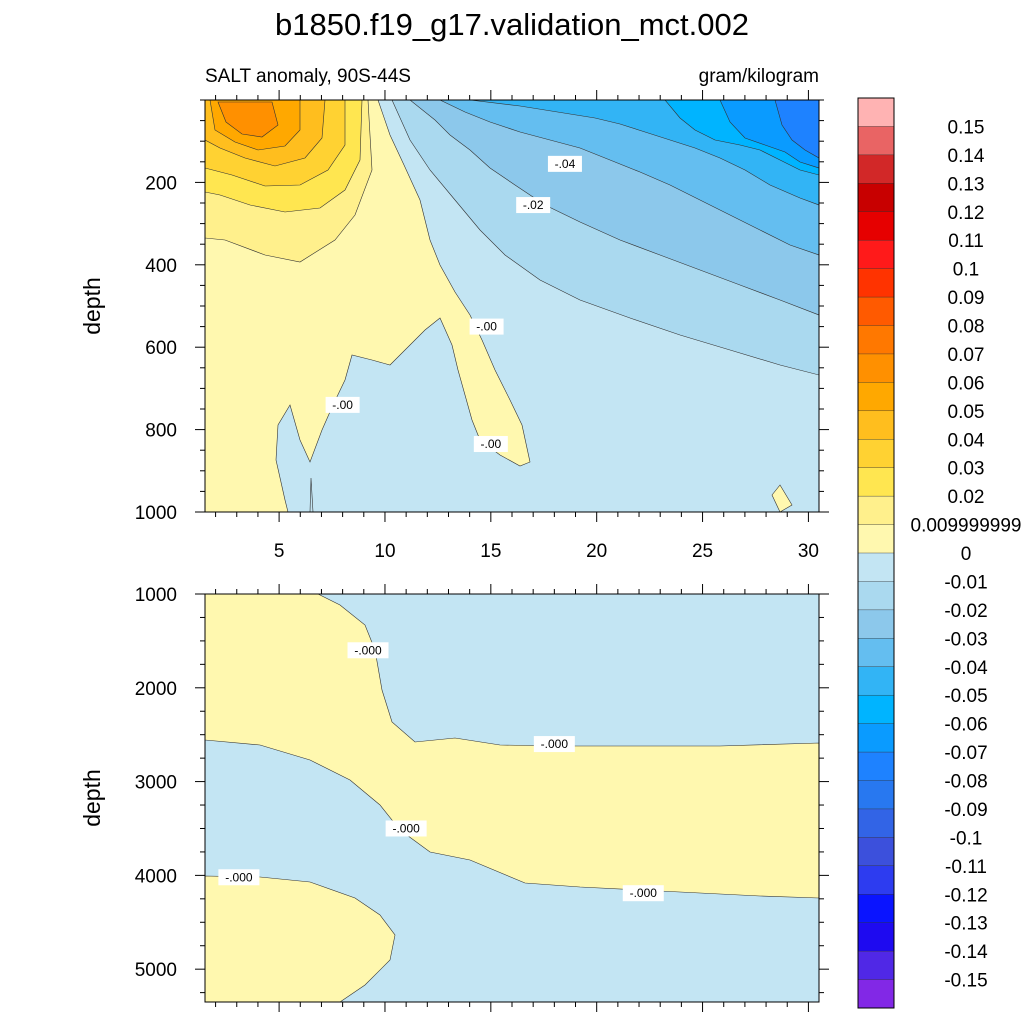 The height and width of the screenshot is (1024, 1024). Describe the element at coordinates (161, 266) in the screenshot. I see `upper-y-tick-label: 400` at that location.